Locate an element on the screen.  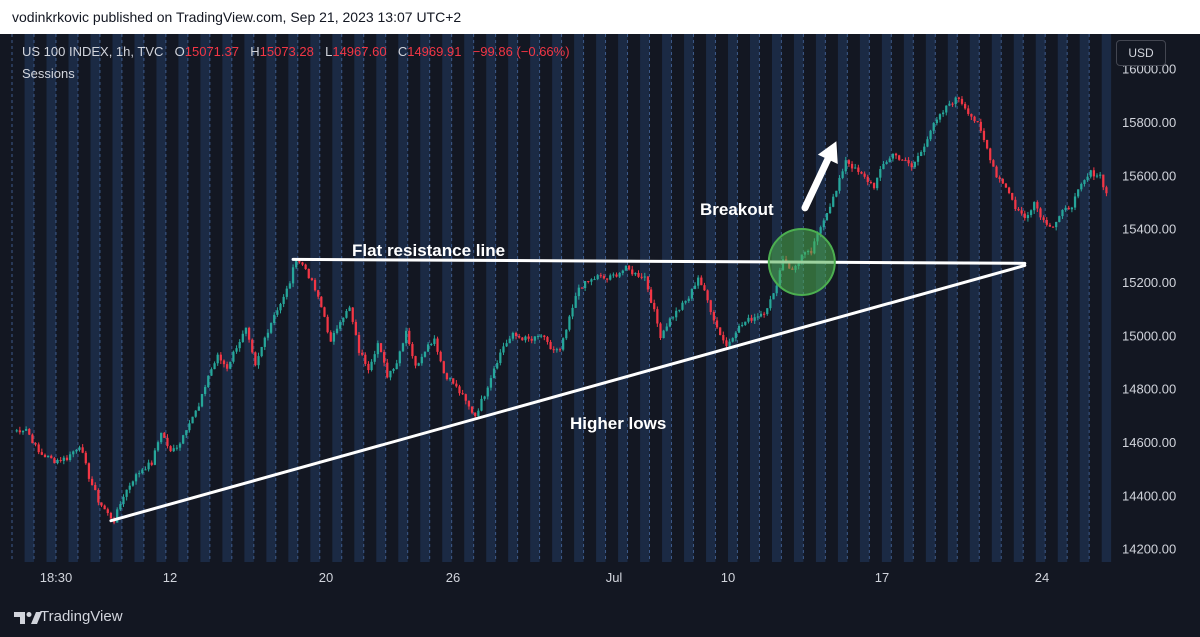
tradingview-logo-icon is located at coordinates (28, 618).